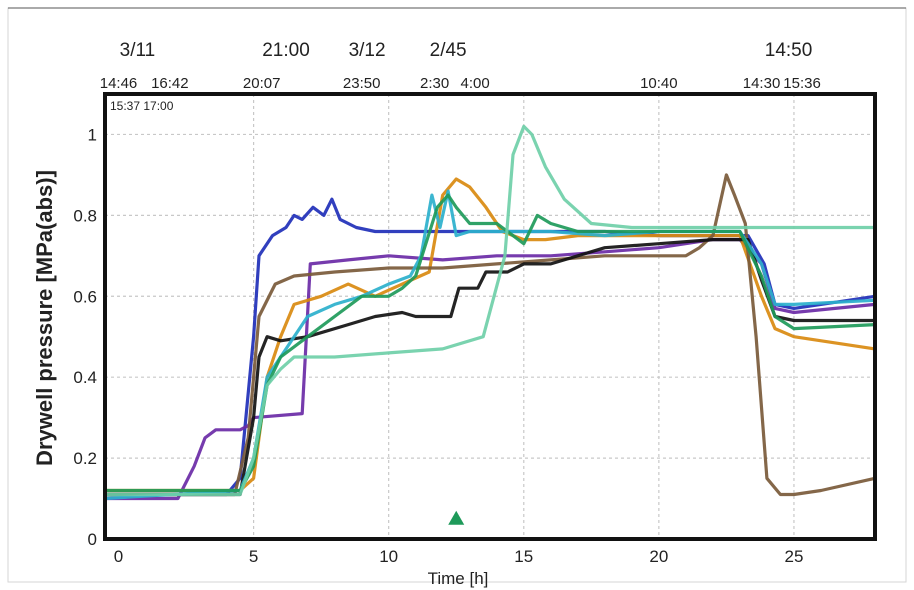 The height and width of the screenshot is (590, 914). Describe the element at coordinates (170, 83) in the screenshot. I see `top-time-label: 16:42` at that location.